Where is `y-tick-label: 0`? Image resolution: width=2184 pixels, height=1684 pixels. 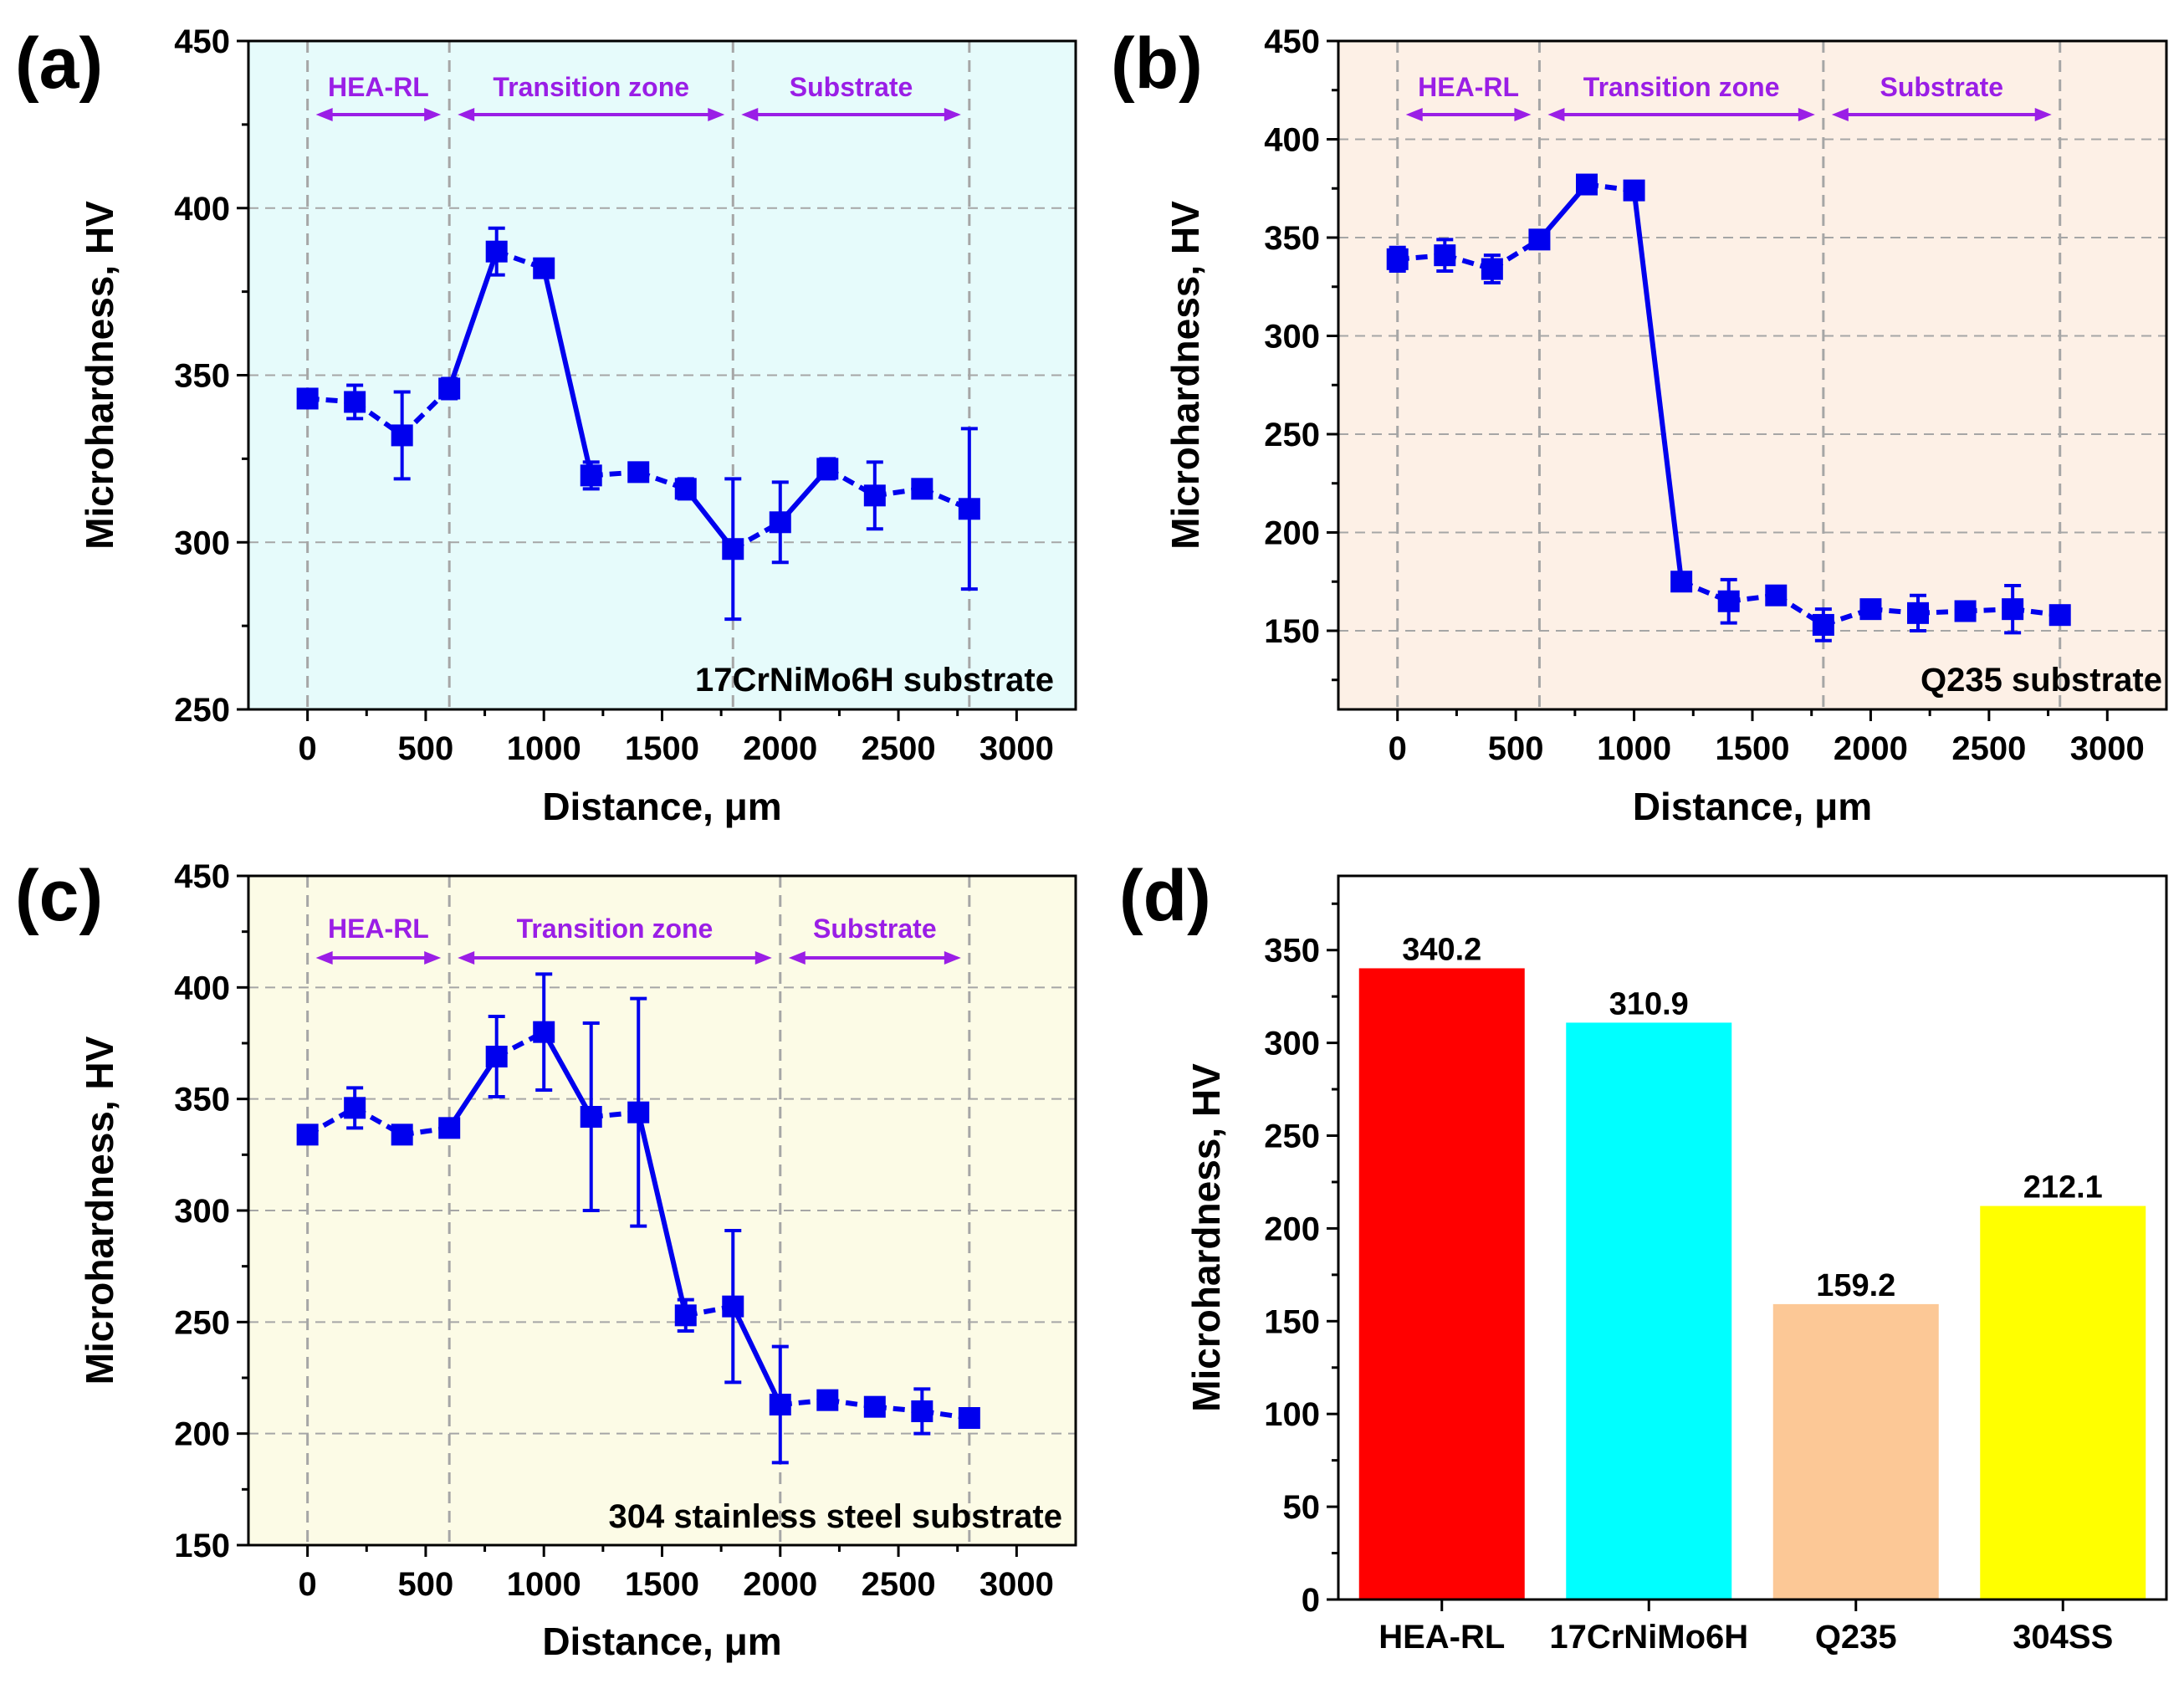 y-tick-label: 0 is located at coordinates (1311, 1600).